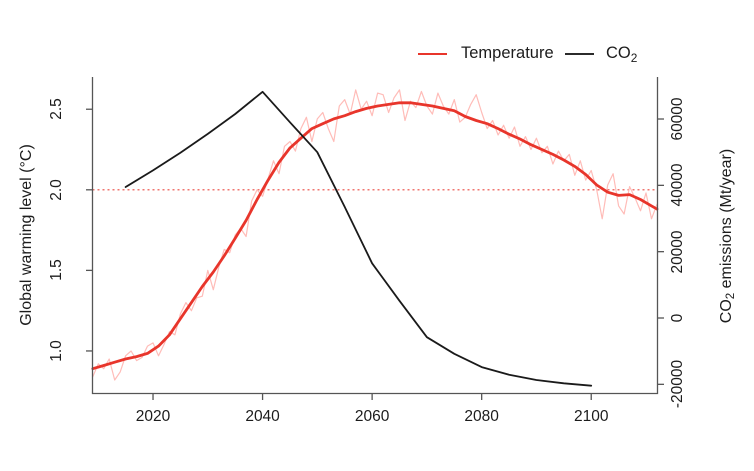  I want to click on y-left-tick-label-1.0: 1.0, so click(56, 351).